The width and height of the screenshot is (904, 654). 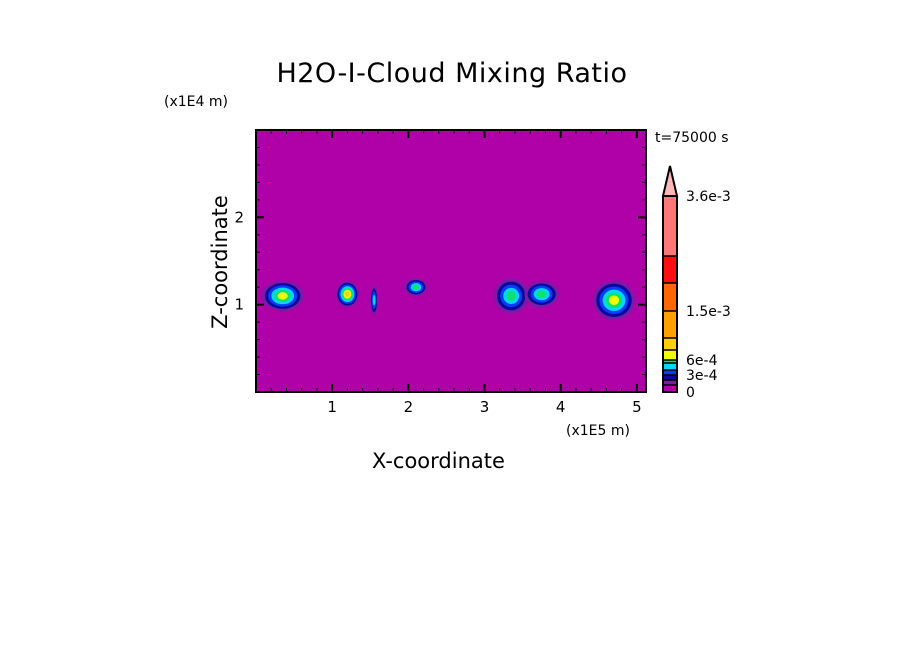 I want to click on x-tick-label: 4, so click(x=561, y=407).